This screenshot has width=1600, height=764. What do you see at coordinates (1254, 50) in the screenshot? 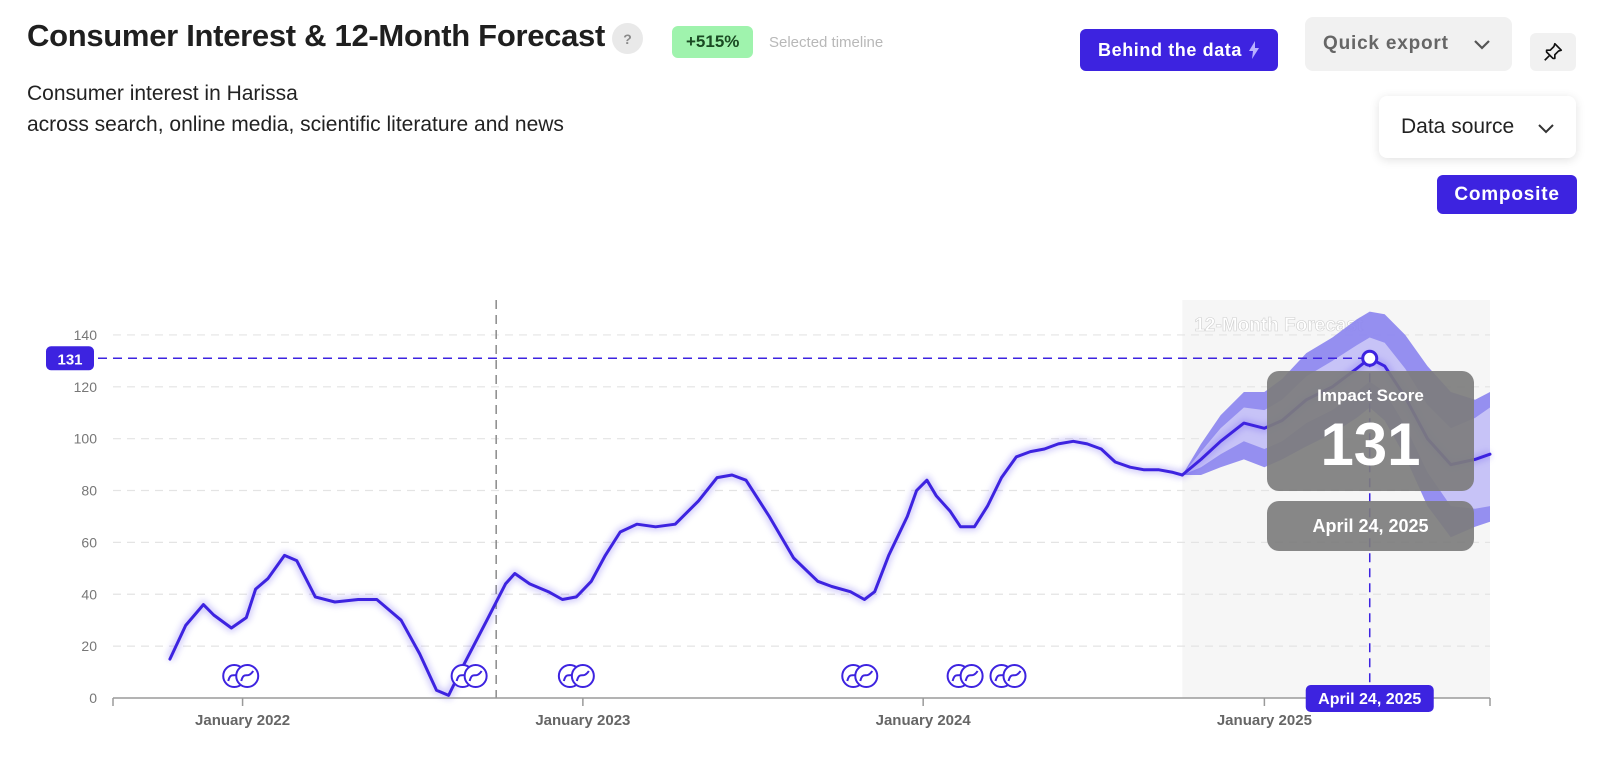
I see `lightning-icon` at bounding box center [1254, 50].